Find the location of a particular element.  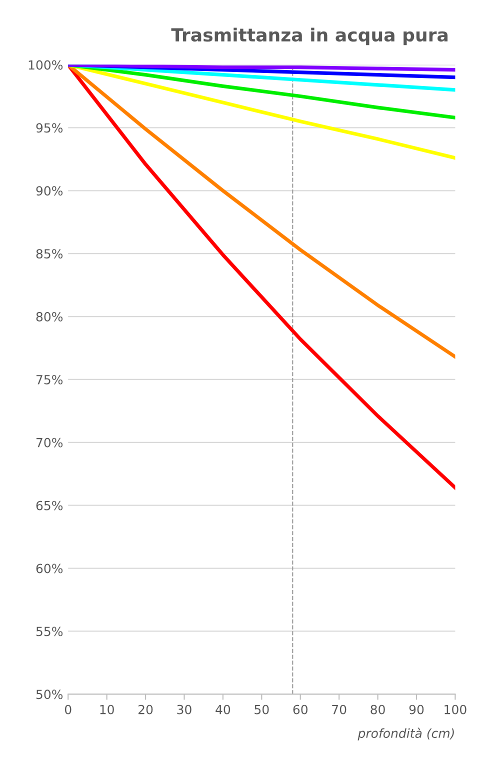

y-tick-label: 100% is located at coordinates (45, 65).